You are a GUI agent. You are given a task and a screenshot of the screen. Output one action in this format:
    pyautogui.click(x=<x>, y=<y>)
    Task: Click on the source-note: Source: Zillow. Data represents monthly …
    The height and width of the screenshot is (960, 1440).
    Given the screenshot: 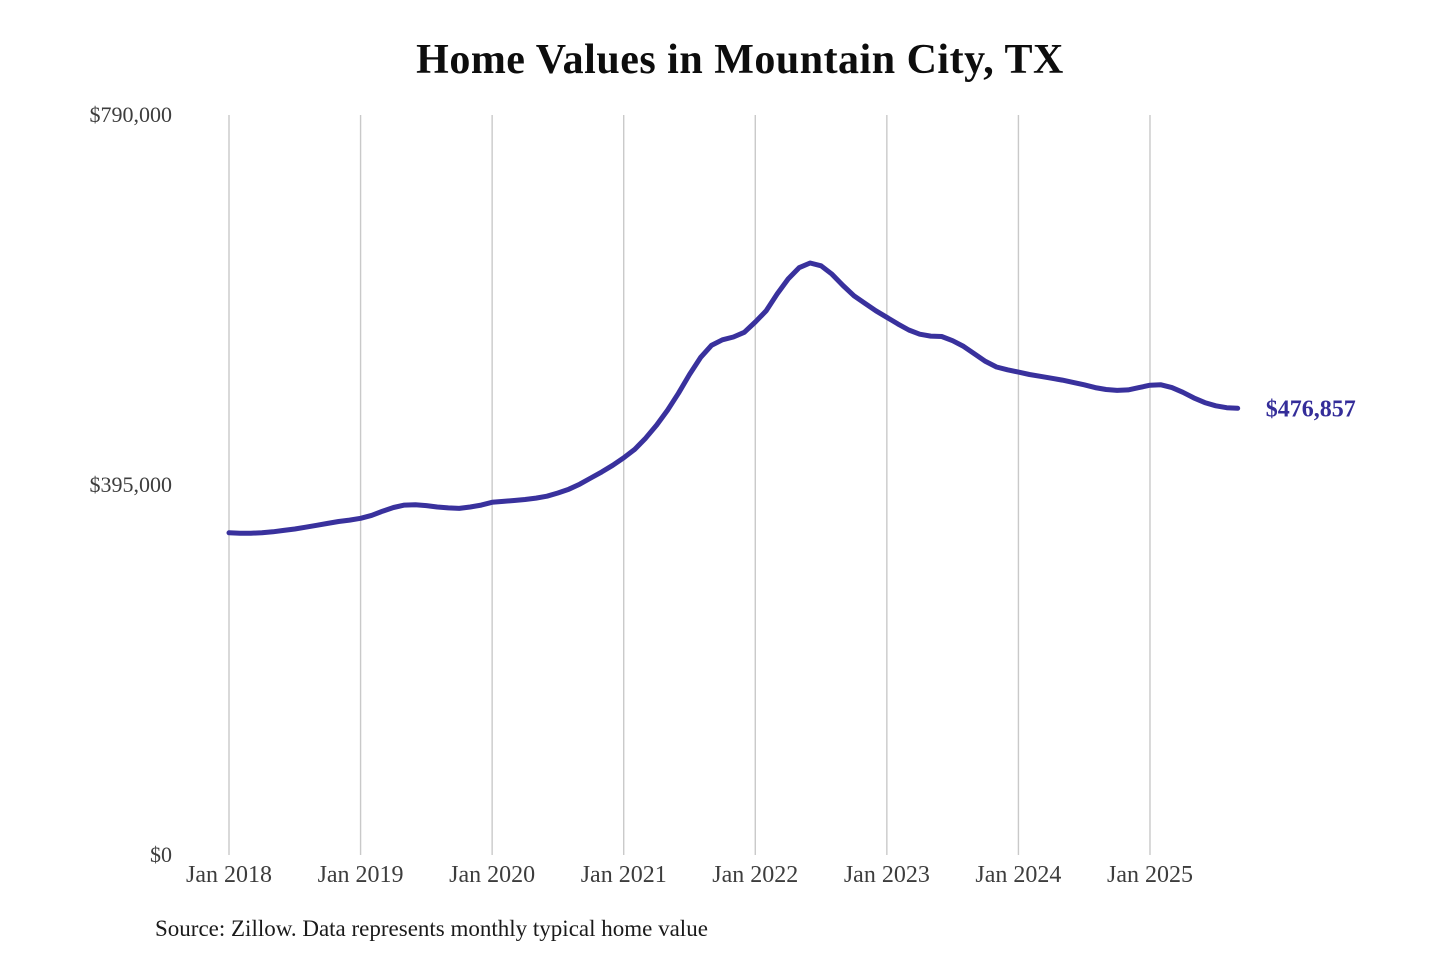 What is the action you would take?
    pyautogui.click(x=431, y=928)
    